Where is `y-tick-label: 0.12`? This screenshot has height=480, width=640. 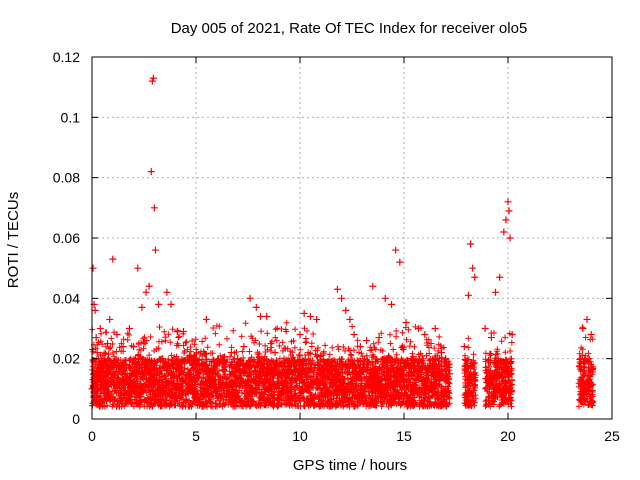
y-tick-label: 0.12 is located at coordinates (66, 57).